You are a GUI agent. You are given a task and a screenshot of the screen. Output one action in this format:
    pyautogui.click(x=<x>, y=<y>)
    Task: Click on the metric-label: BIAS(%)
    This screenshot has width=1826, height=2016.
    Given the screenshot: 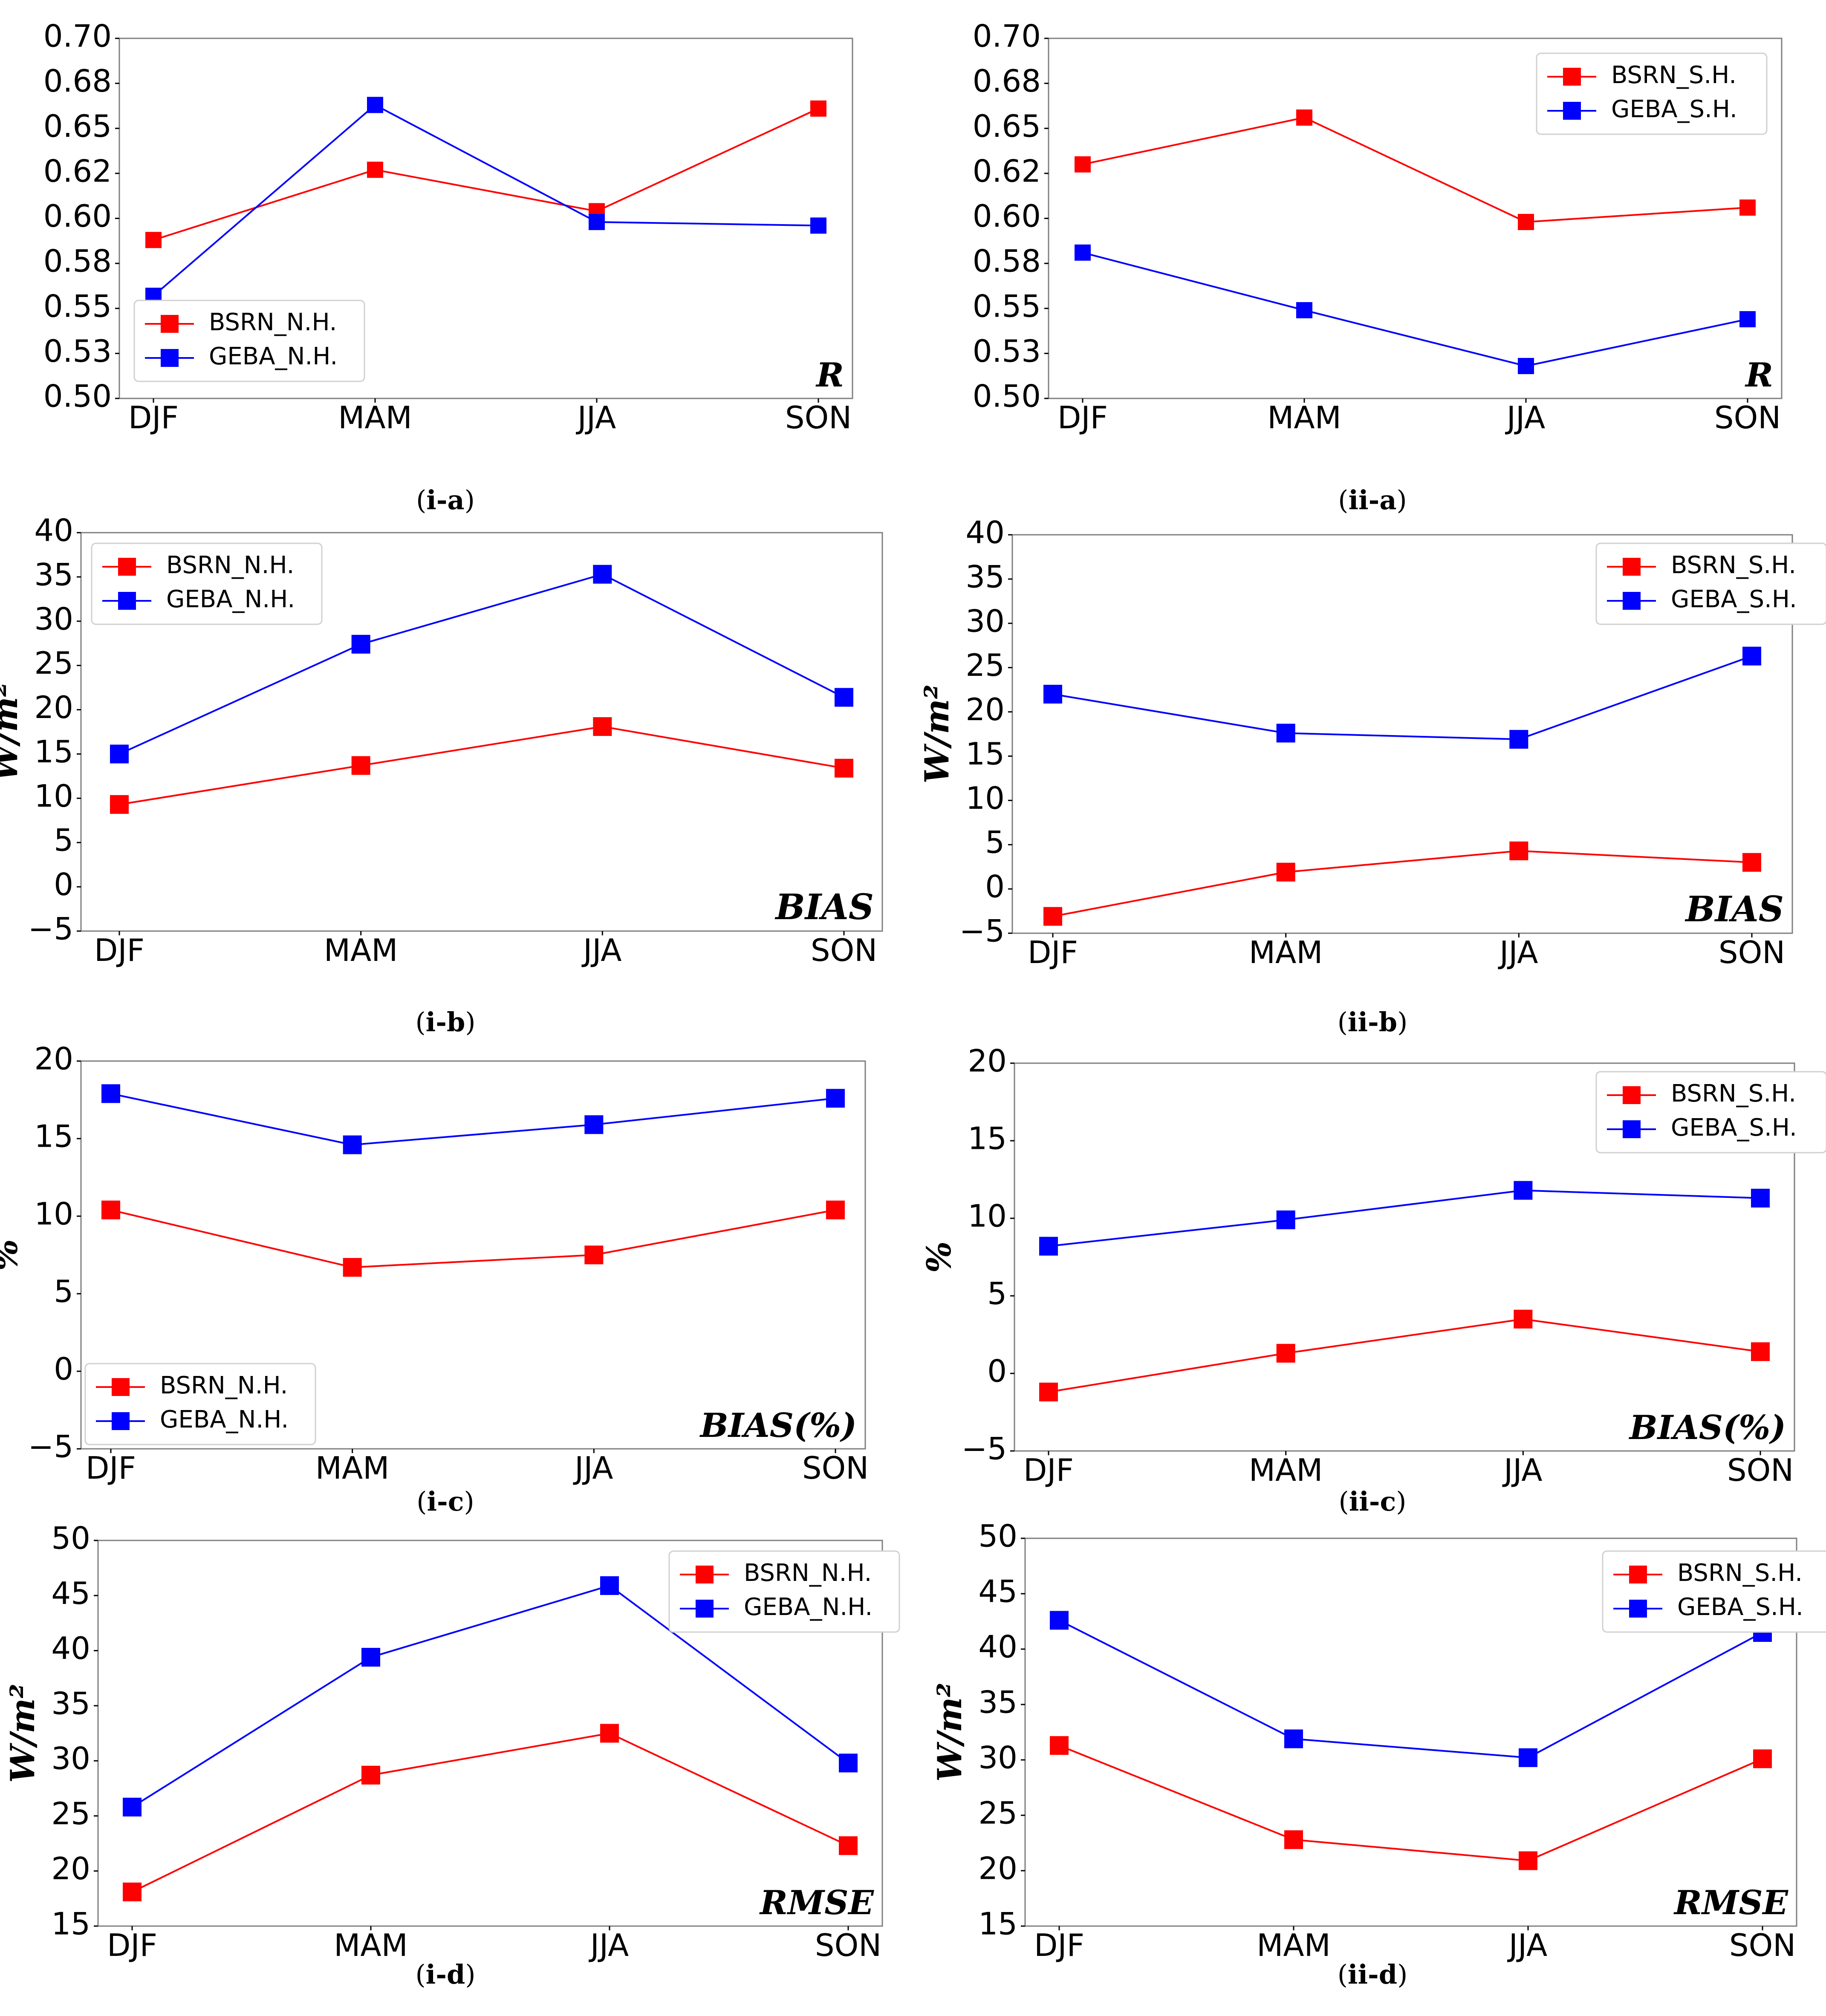 What is the action you would take?
    pyautogui.click(x=1707, y=1428)
    